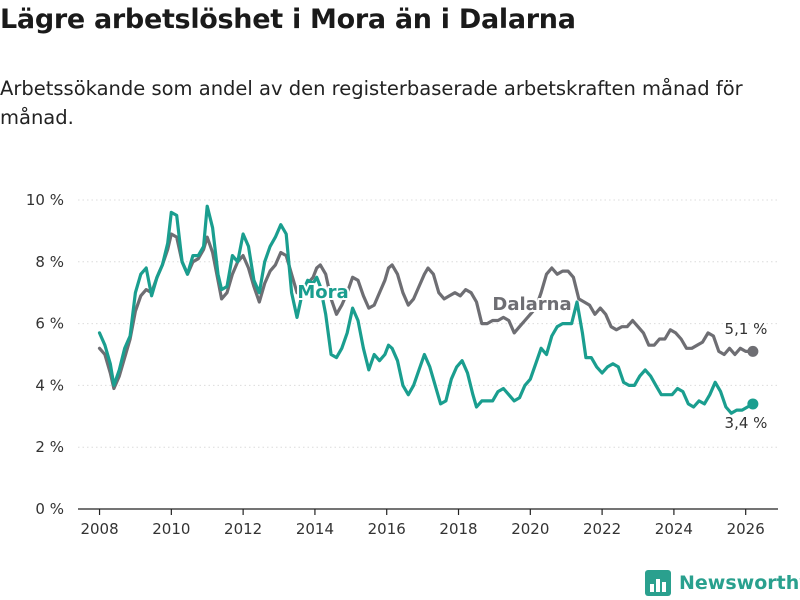 This screenshot has height=600, width=800. Describe the element at coordinates (746, 423) in the screenshot. I see `end-label-mora: 3,4 %` at that location.